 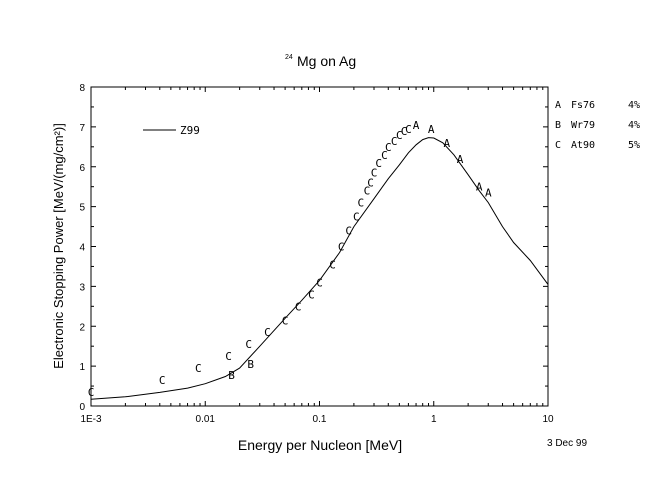 What do you see at coordinates (320, 419) in the screenshot?
I see `x-tick-label: 0.1` at bounding box center [320, 419].